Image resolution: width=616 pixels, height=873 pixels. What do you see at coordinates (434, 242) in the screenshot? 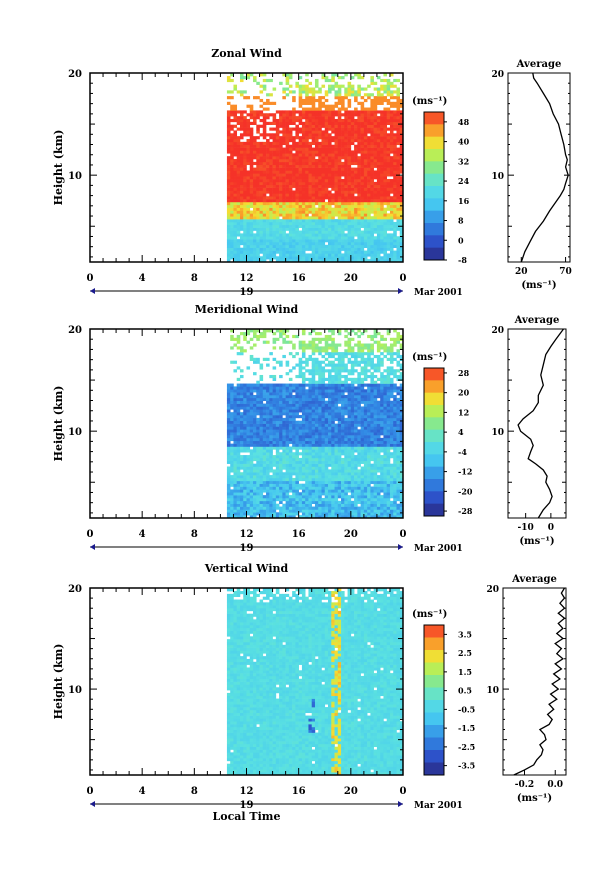
I see `colorbar-swatch` at bounding box center [434, 242].